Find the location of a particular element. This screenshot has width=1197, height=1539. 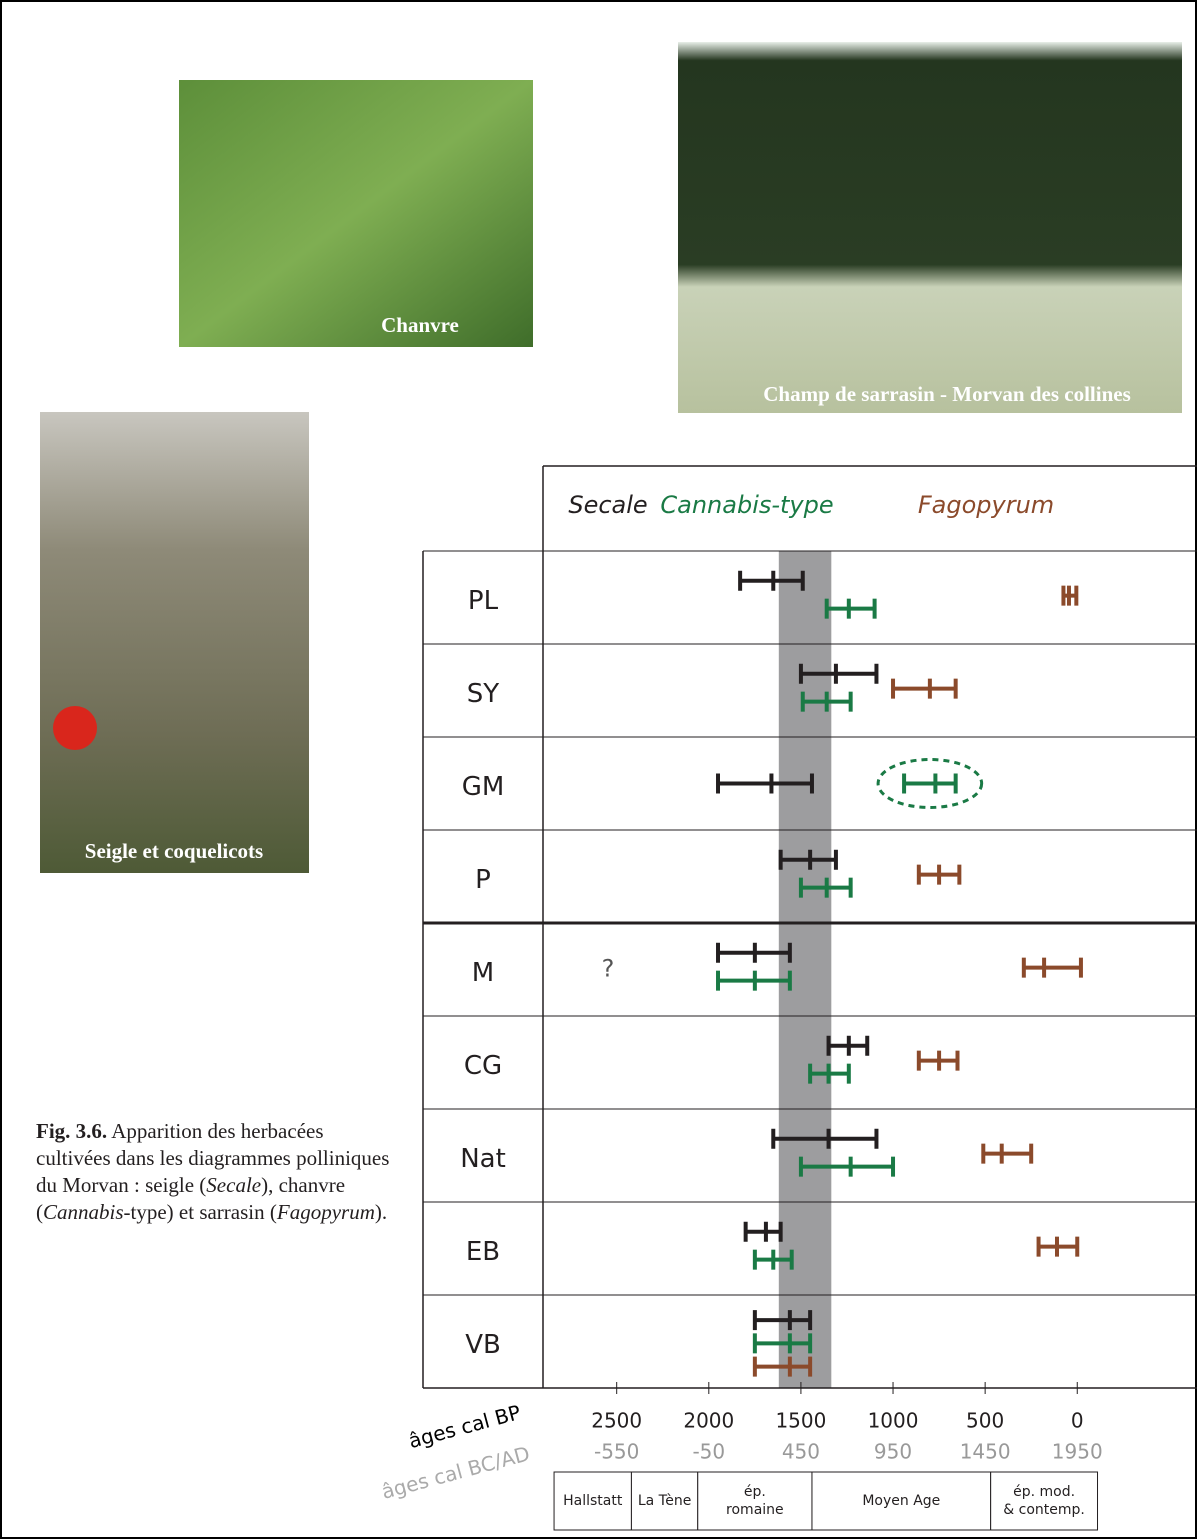

row-label: P is located at coordinates (483, 880).